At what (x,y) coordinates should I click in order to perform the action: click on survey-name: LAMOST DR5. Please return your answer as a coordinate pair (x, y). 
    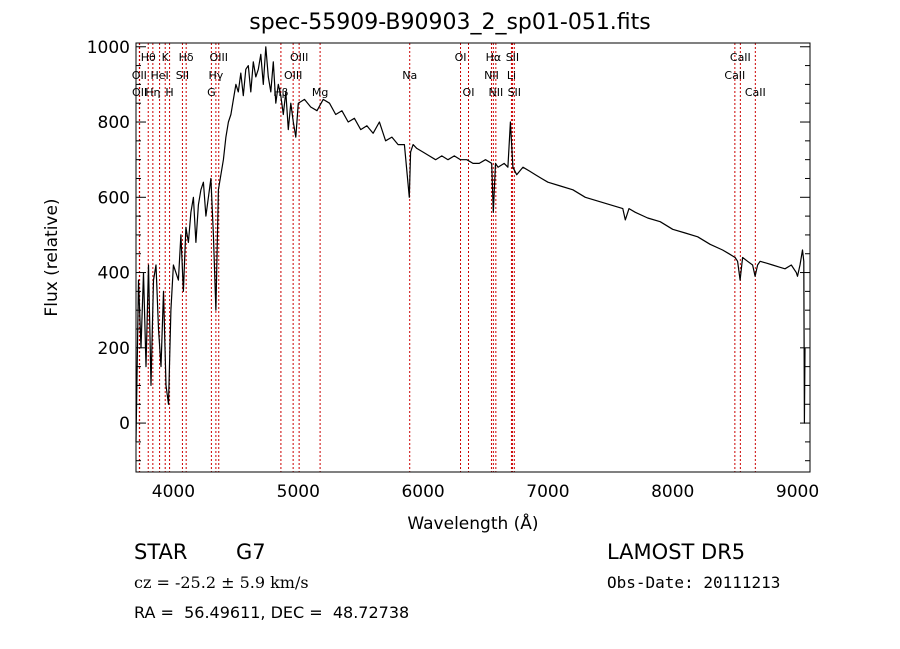
    Looking at the image, I should click on (676, 552).